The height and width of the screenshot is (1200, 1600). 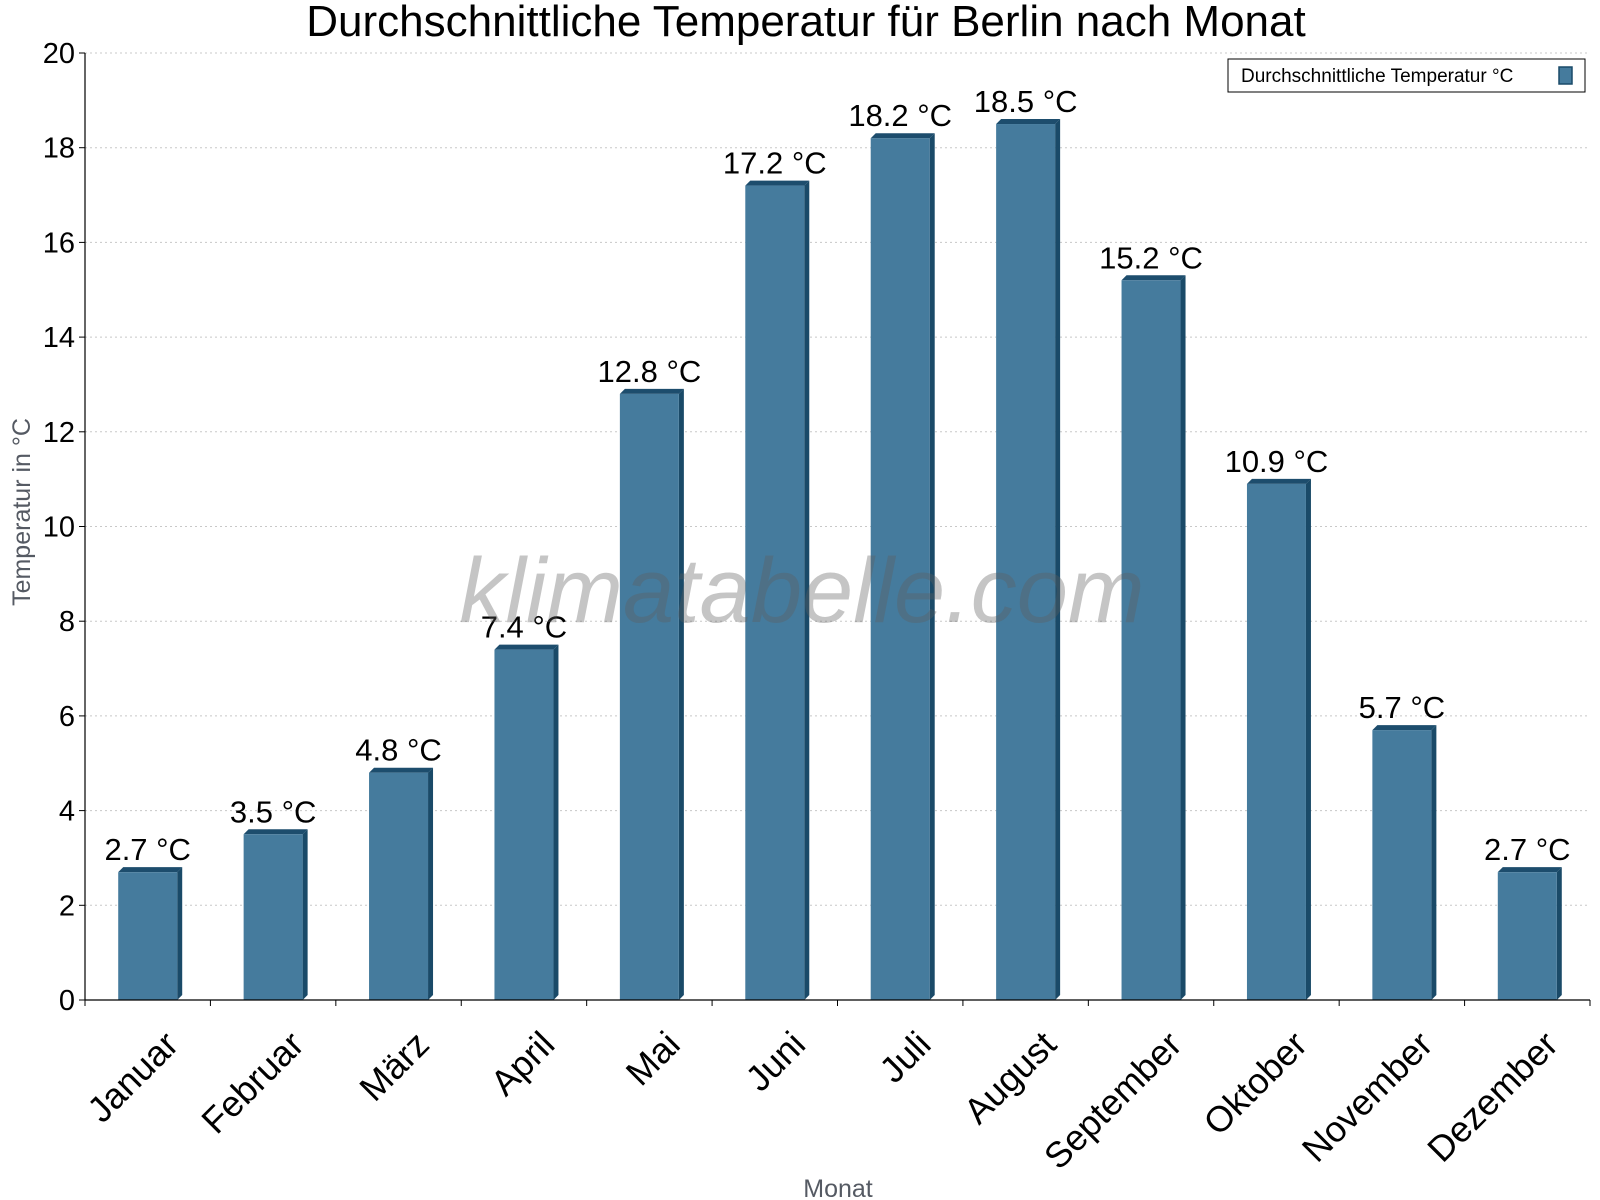 I want to click on legend-swatch, so click(x=1565, y=75).